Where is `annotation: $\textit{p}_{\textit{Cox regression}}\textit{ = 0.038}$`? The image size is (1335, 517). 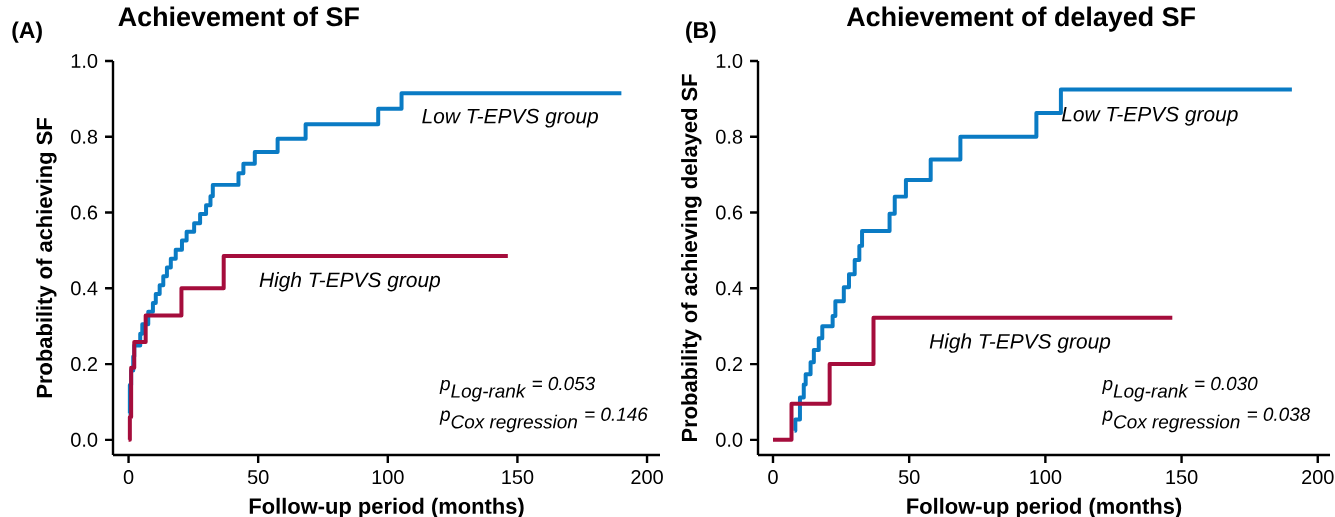 annotation: $\textit{p}_{\textit{Cox regression}}\textit{ = 0.038}$ is located at coordinates (1206, 420).